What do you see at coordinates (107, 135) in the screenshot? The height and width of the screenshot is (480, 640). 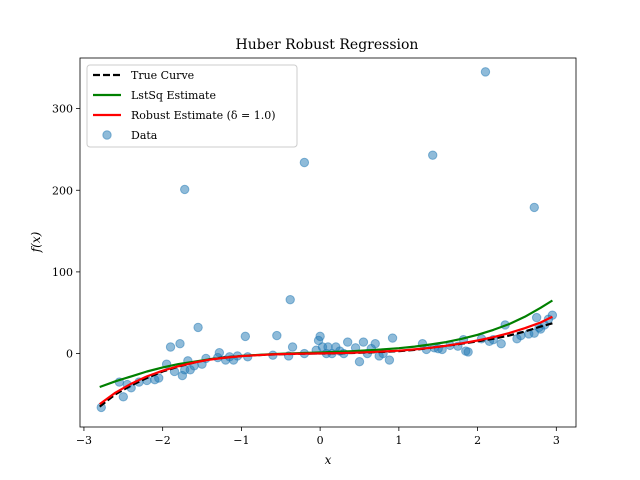 I see `legend-swatch-data` at bounding box center [107, 135].